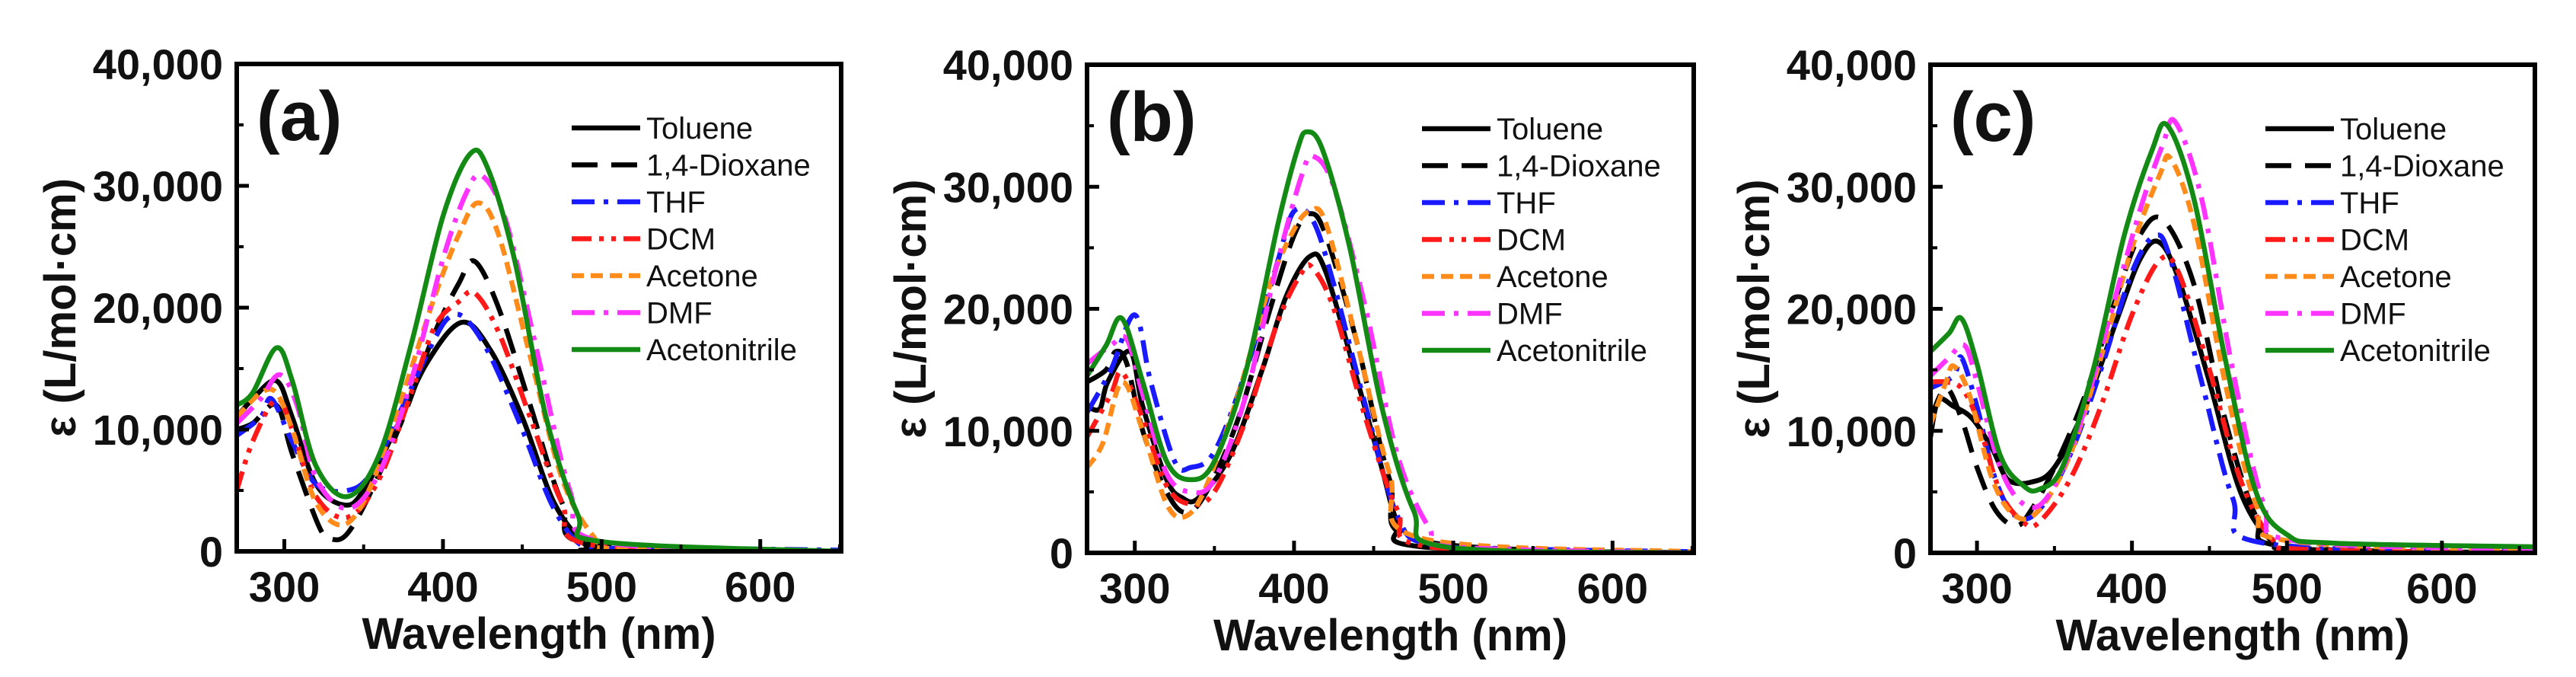 The width and height of the screenshot is (2576, 677). I want to click on series-group, so click(1390, 341).